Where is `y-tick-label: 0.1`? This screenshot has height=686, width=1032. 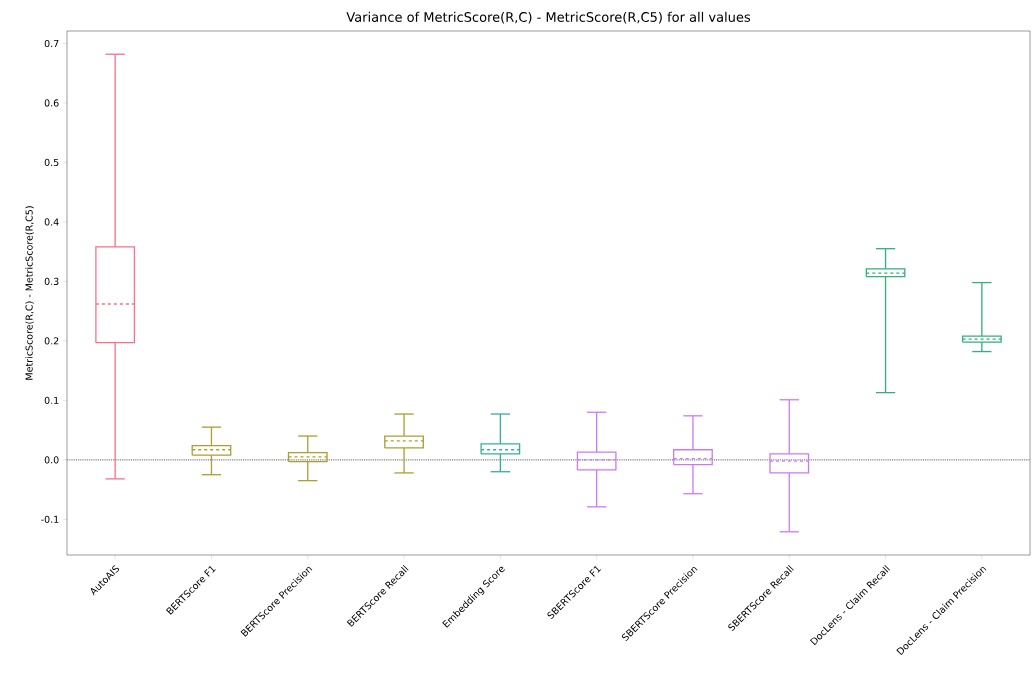 y-tick-label: 0.1 is located at coordinates (51, 400).